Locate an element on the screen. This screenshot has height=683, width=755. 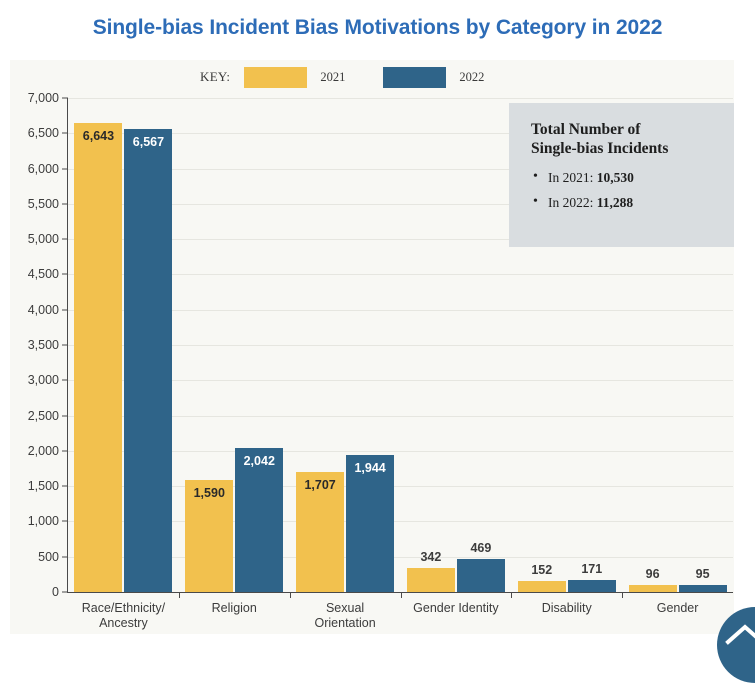
y-axis-tick-label: 5,000 is located at coordinates (43, 239).